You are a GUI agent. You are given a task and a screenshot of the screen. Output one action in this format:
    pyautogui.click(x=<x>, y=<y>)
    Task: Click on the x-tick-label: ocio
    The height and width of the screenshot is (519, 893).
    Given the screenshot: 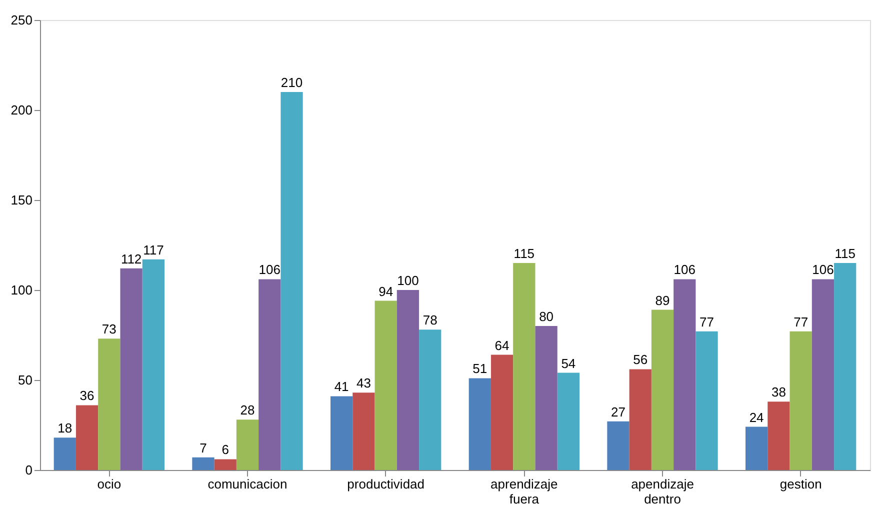 What is the action you would take?
    pyautogui.click(x=109, y=484)
    